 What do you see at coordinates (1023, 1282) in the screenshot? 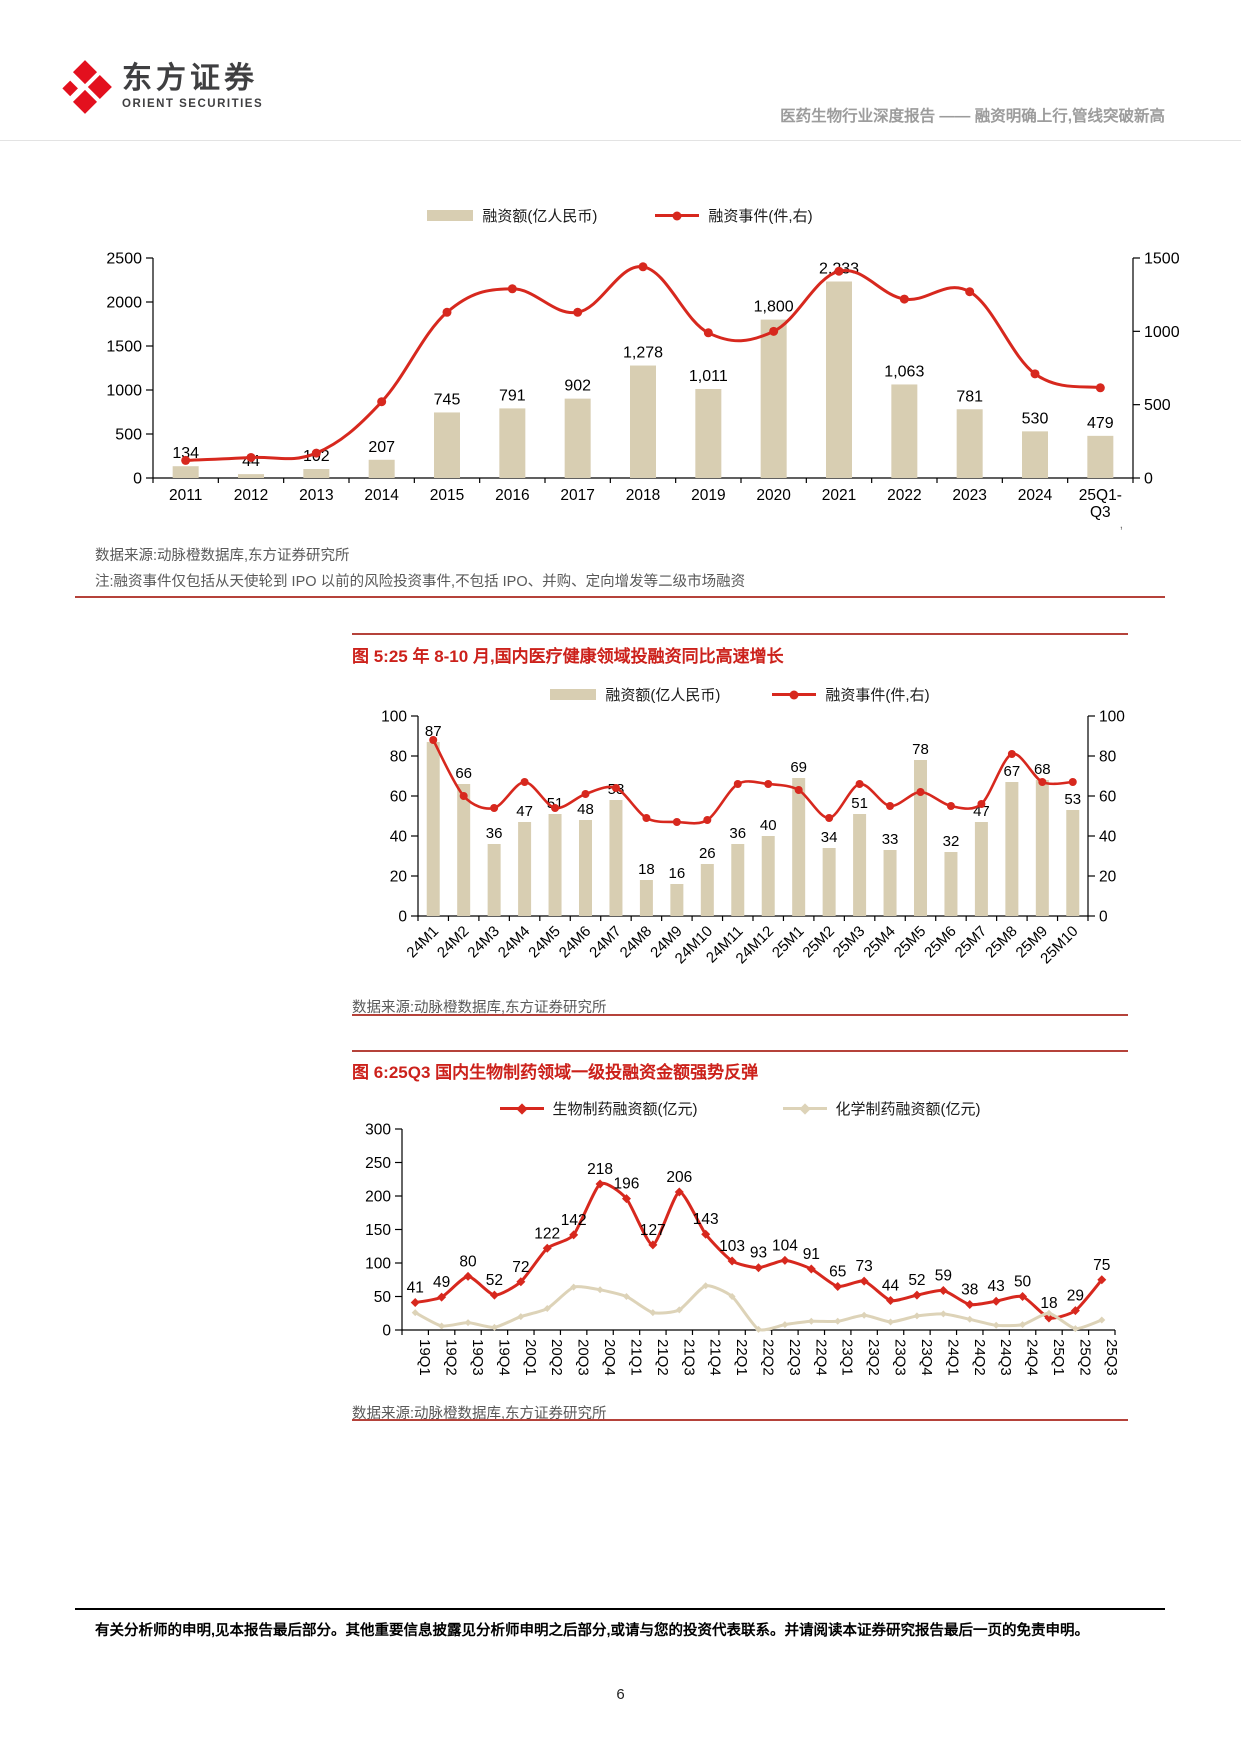
I see `line-value-label: 50` at bounding box center [1023, 1282].